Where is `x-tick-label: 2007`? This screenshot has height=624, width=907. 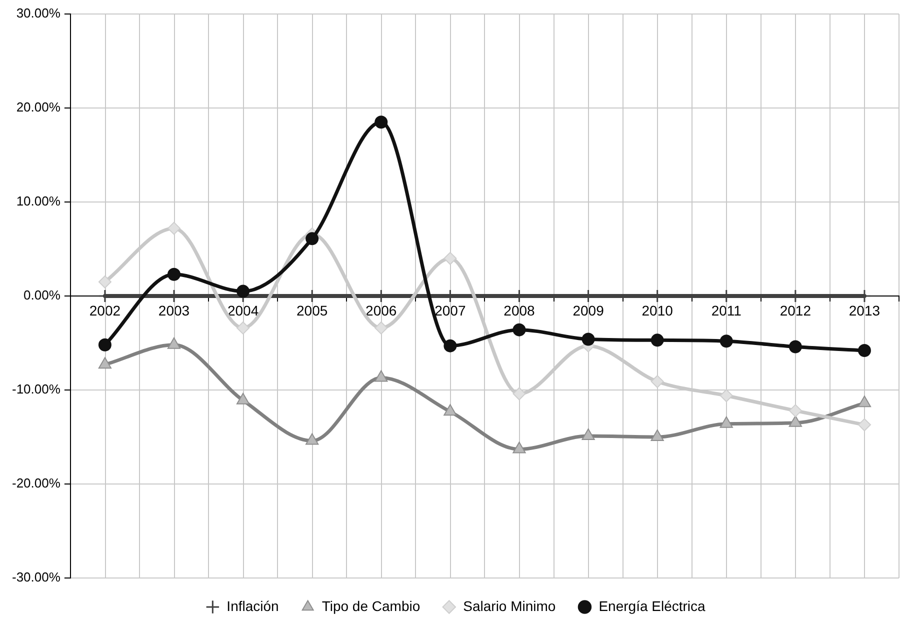
x-tick-label: 2007 is located at coordinates (450, 310).